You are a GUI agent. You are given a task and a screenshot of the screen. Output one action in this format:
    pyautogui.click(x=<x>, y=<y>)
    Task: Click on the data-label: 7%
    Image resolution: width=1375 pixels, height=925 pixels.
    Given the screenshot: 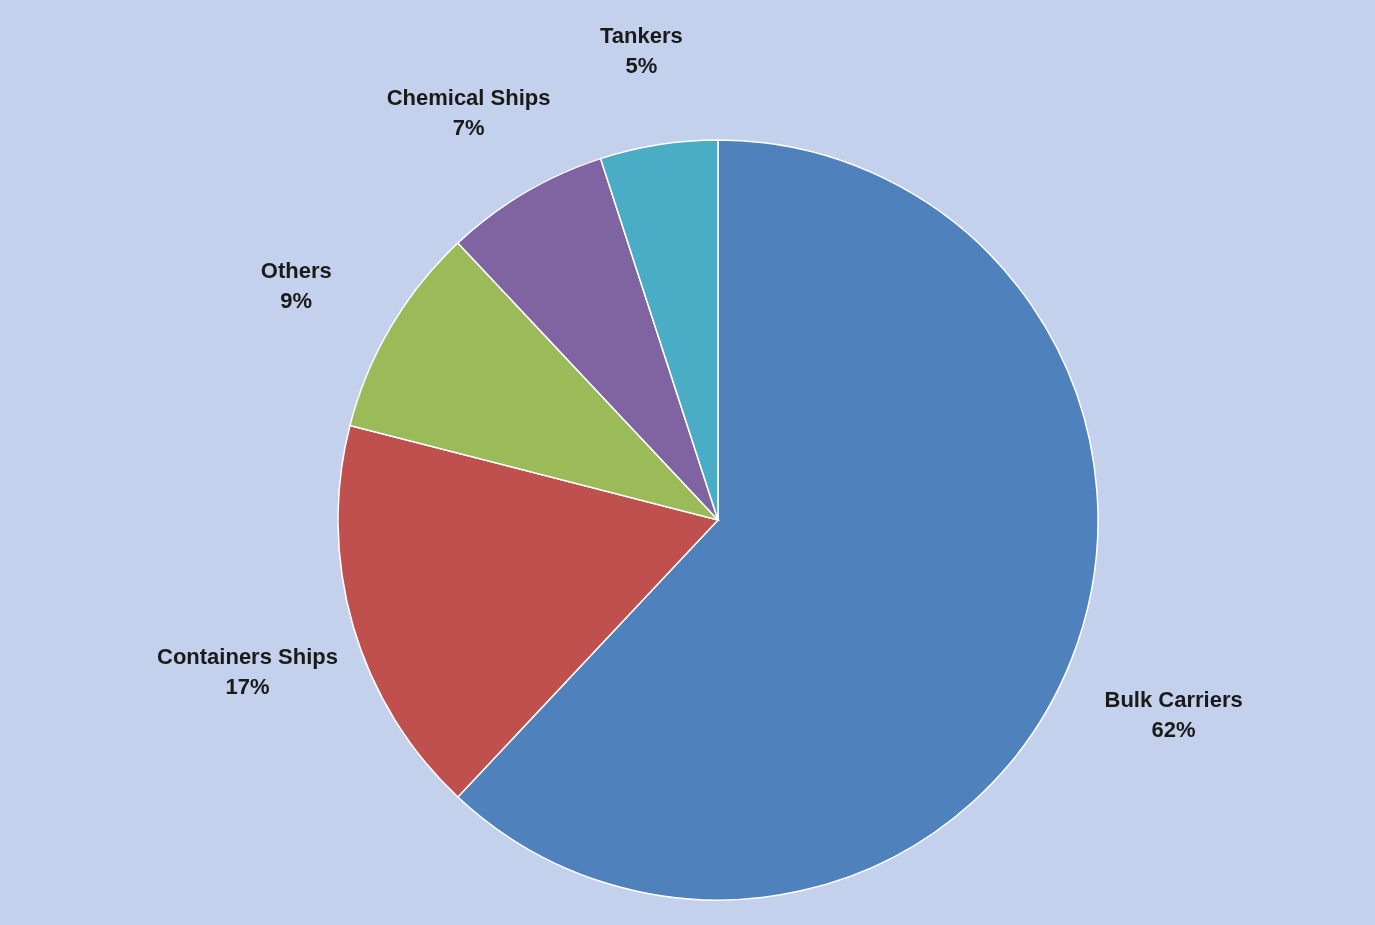 What is the action you would take?
    pyautogui.click(x=468, y=128)
    